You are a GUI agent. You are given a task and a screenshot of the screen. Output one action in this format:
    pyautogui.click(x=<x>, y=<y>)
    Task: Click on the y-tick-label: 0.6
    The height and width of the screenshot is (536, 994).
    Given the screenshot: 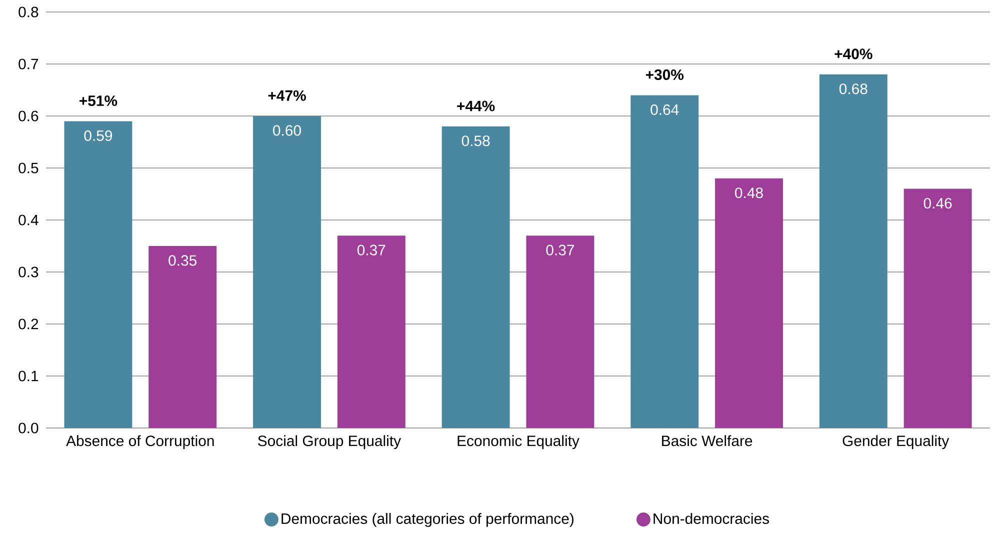 What is the action you would take?
    pyautogui.click(x=28, y=116)
    